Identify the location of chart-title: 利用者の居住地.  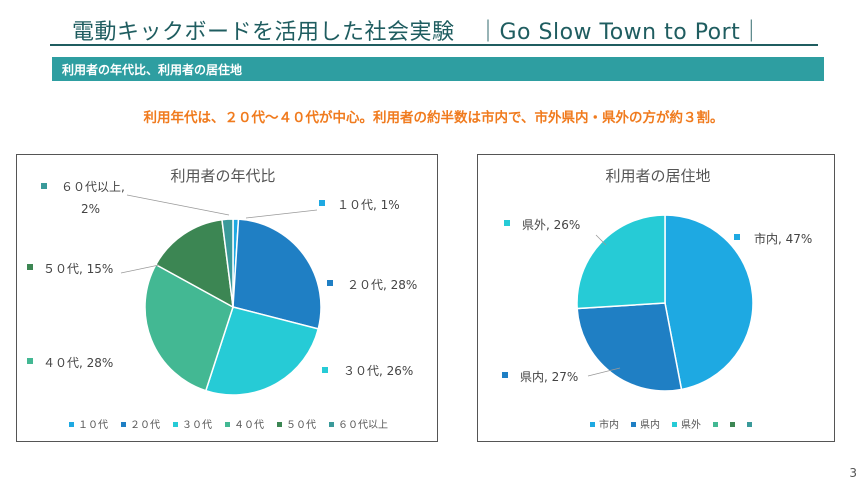
(657, 176).